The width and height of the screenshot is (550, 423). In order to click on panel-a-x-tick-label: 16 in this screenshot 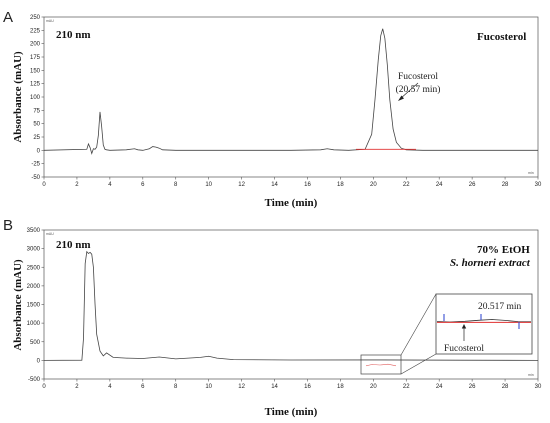, I will do `click(307, 185)`.